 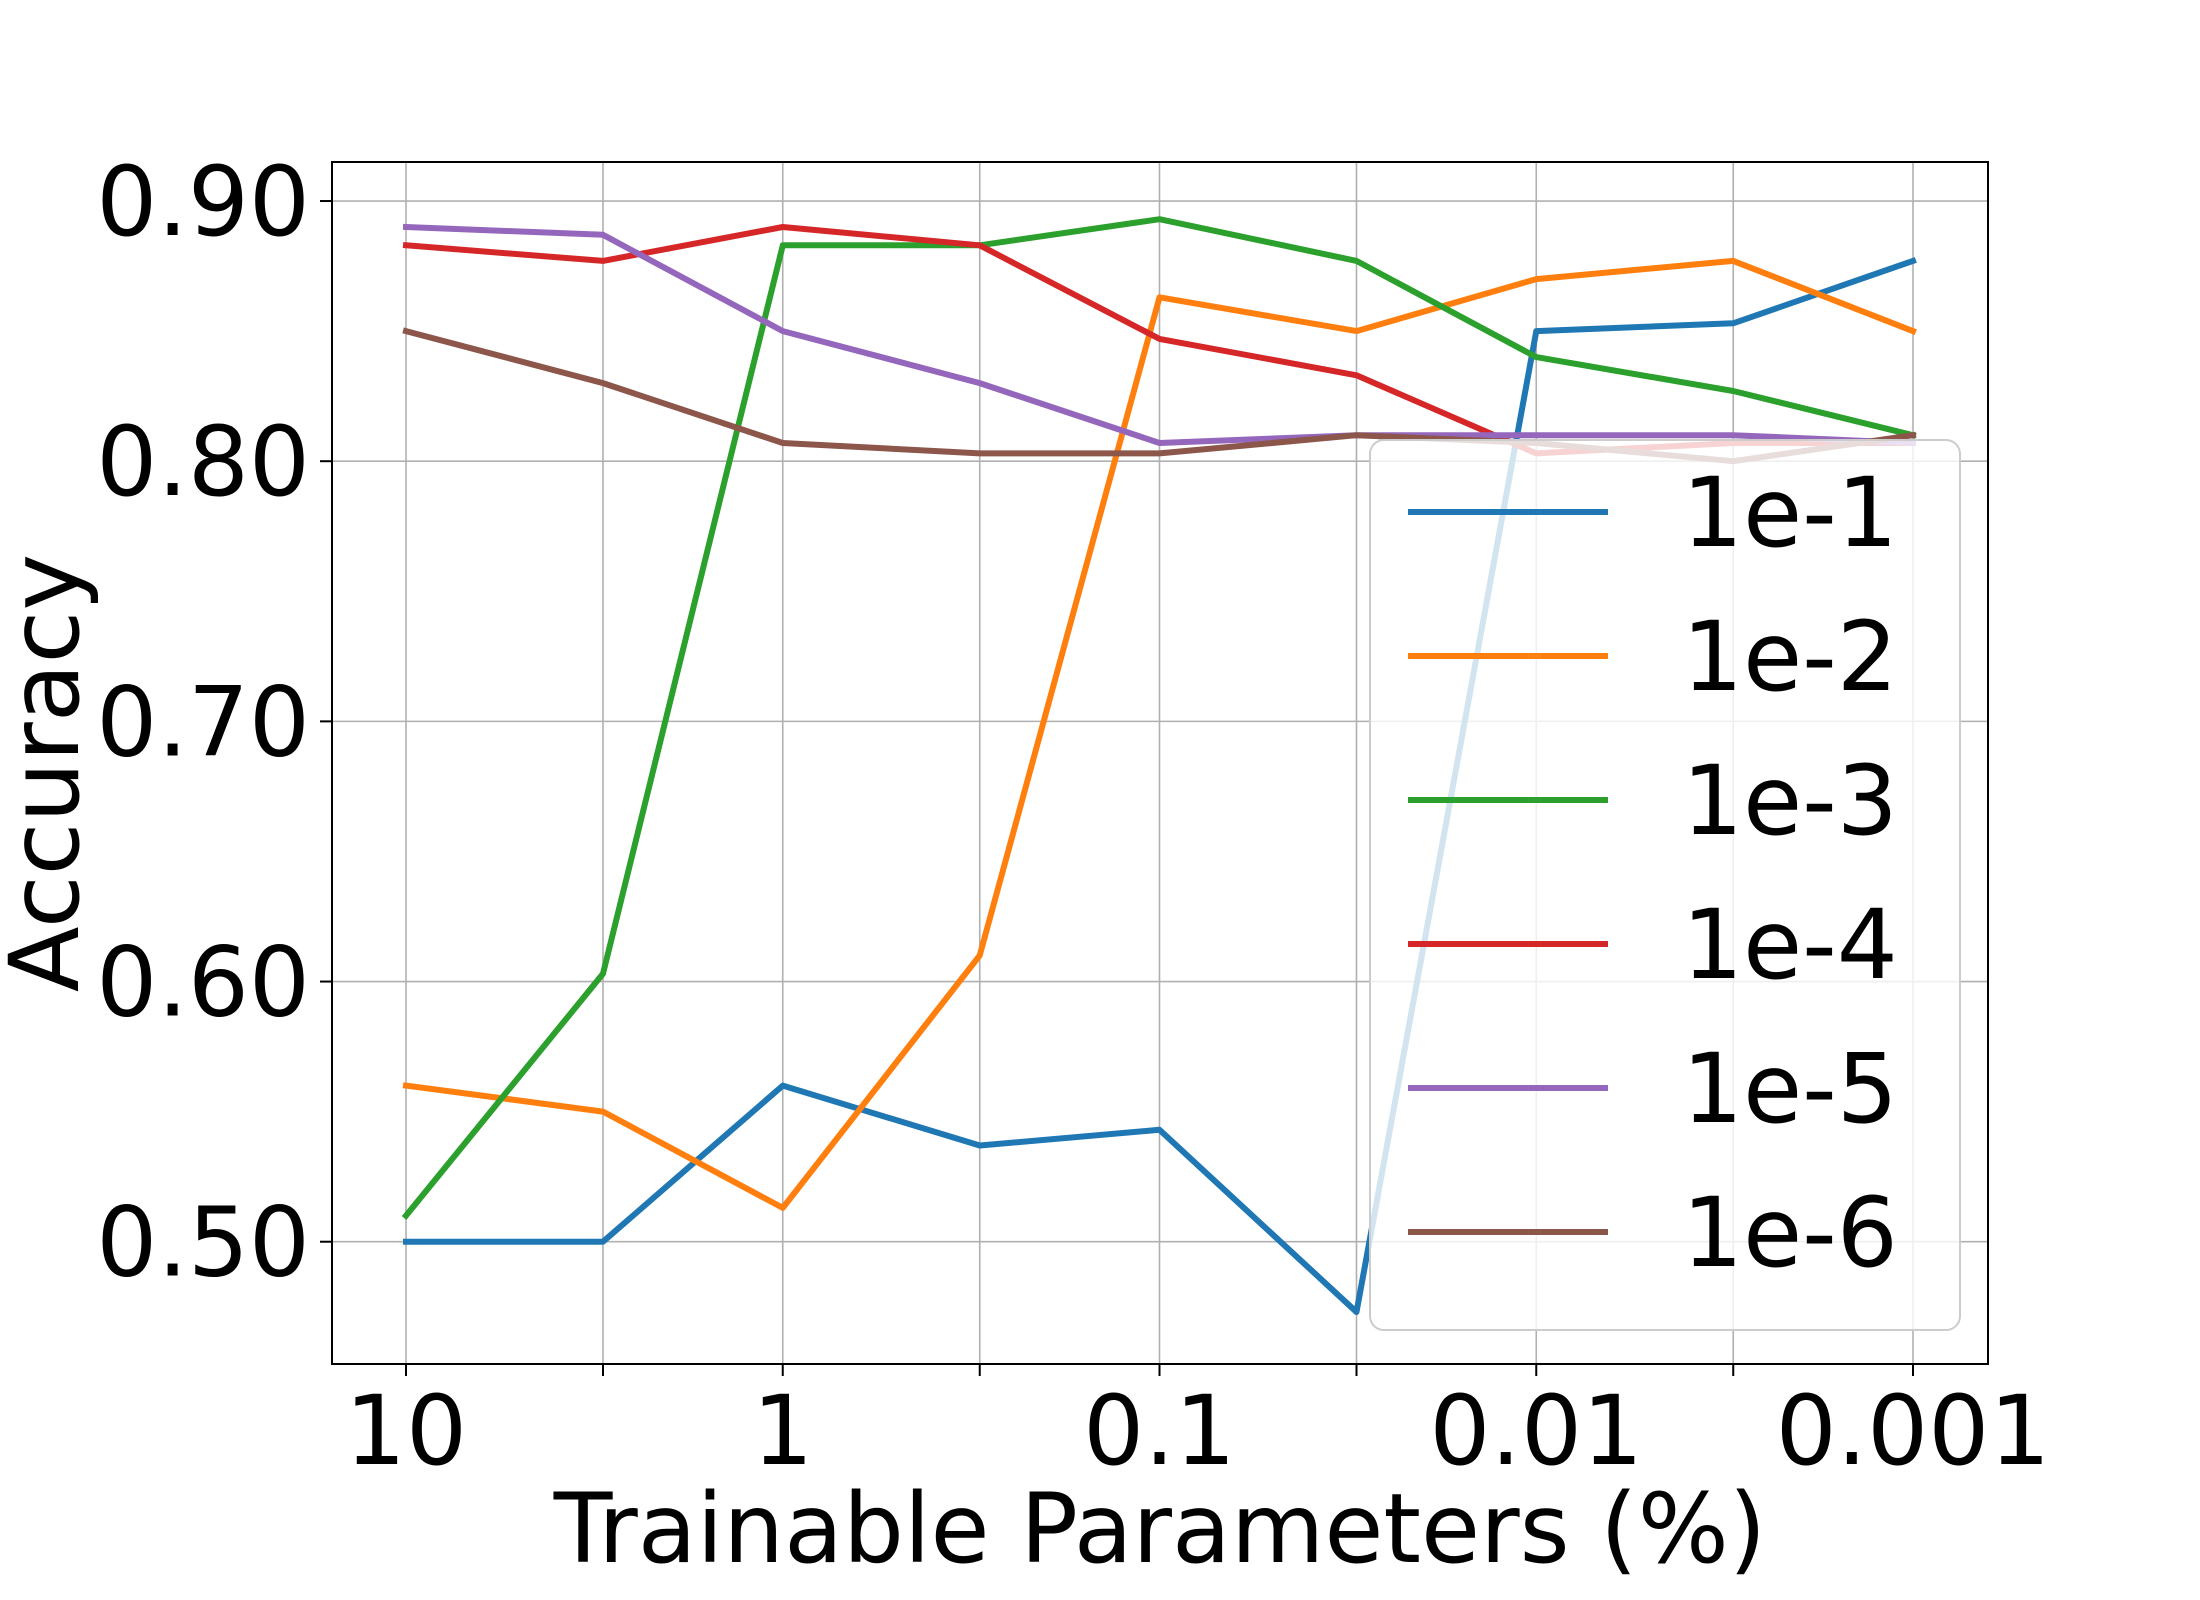 What do you see at coordinates (50, 773) in the screenshot?
I see `y-axis-title: Accuracy` at bounding box center [50, 773].